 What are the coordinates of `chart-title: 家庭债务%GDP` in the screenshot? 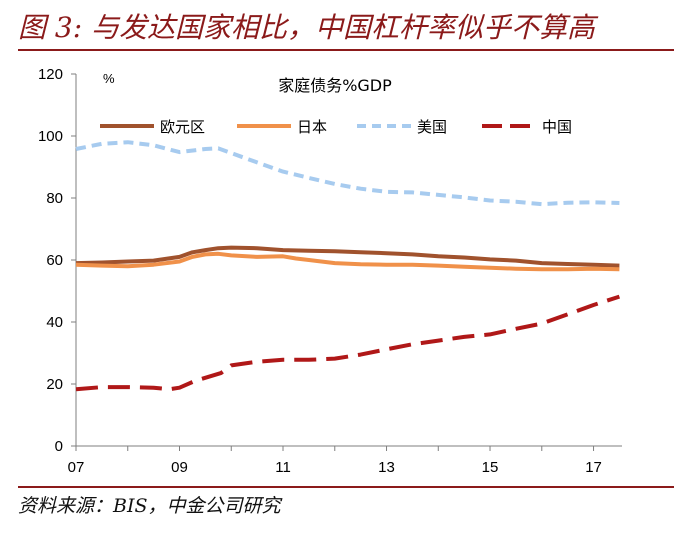 It's located at (335, 85).